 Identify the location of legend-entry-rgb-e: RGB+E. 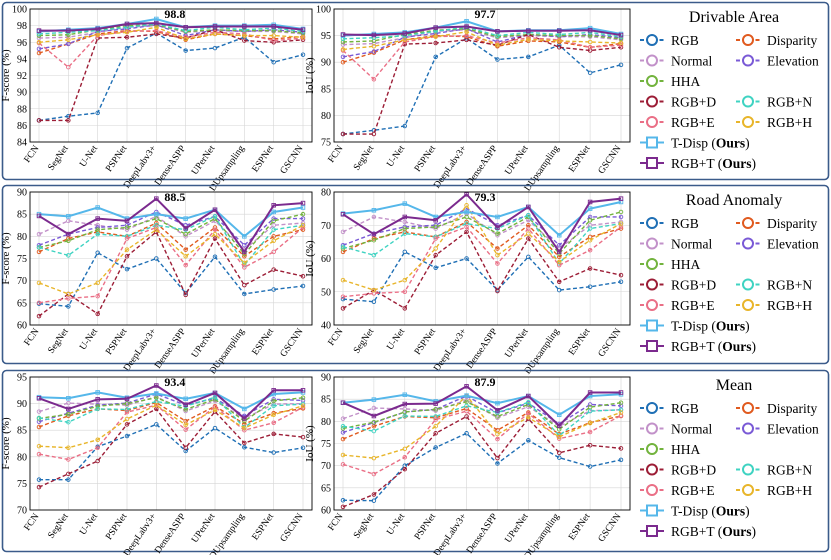
(677, 122).